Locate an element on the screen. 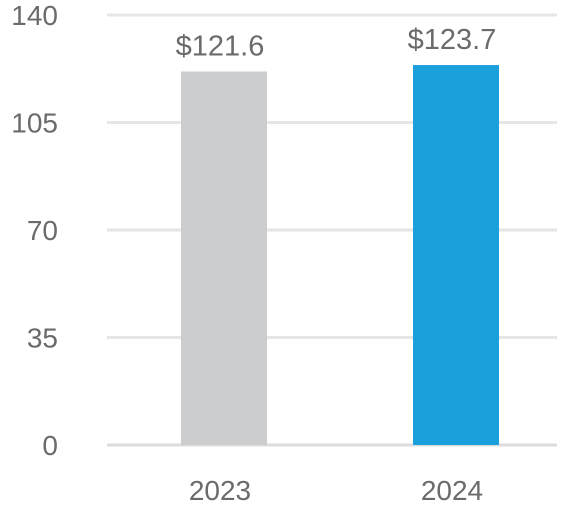  data-label-2024: $123.7 is located at coordinates (452, 40).